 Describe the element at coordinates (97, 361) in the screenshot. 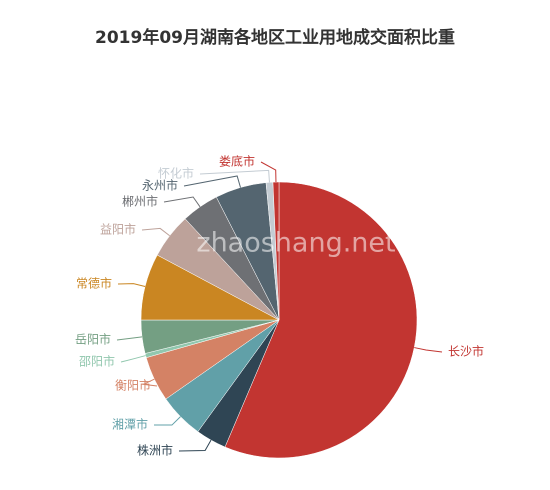

I see `slice-label: 邵阳市` at that location.